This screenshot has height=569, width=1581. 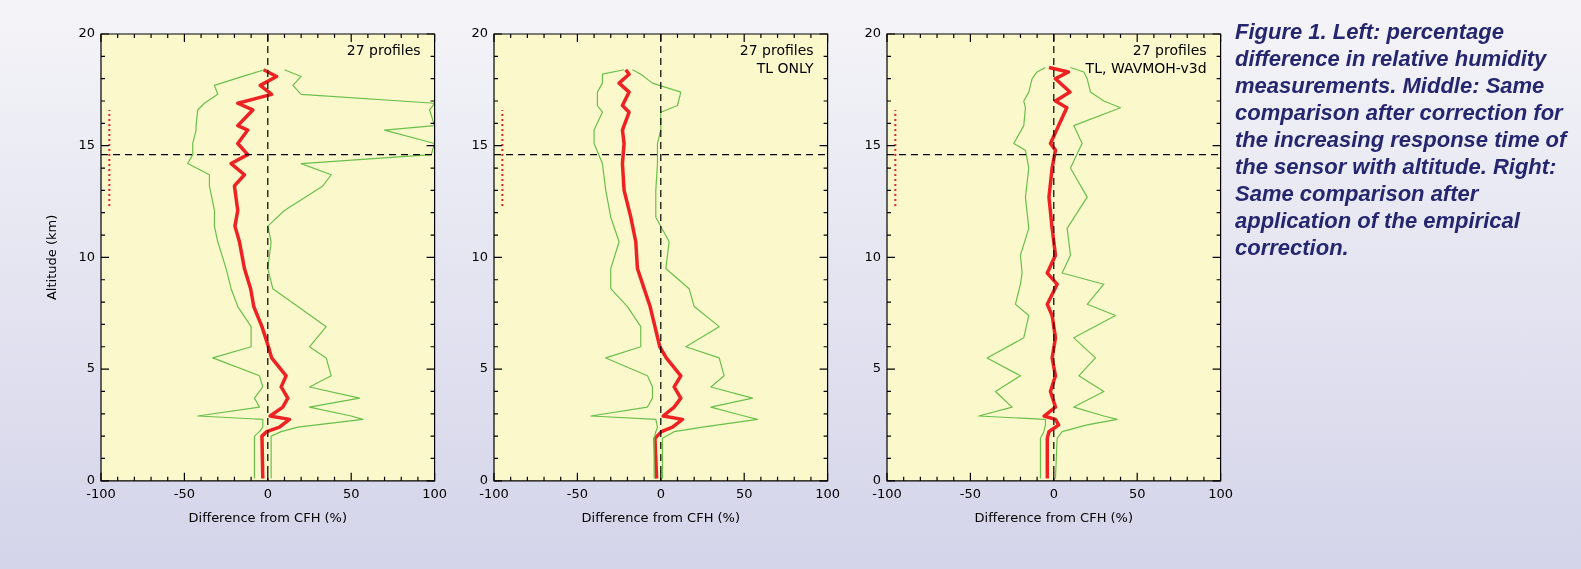 I want to click on text: Figure 1. Left: percentage difference in relative humidity measurements. Middle: Same comparison after correction for the increasing response time of the sensor with altitude. Right: Same comparison after application of the empirical correction., so click(x=1401, y=139).